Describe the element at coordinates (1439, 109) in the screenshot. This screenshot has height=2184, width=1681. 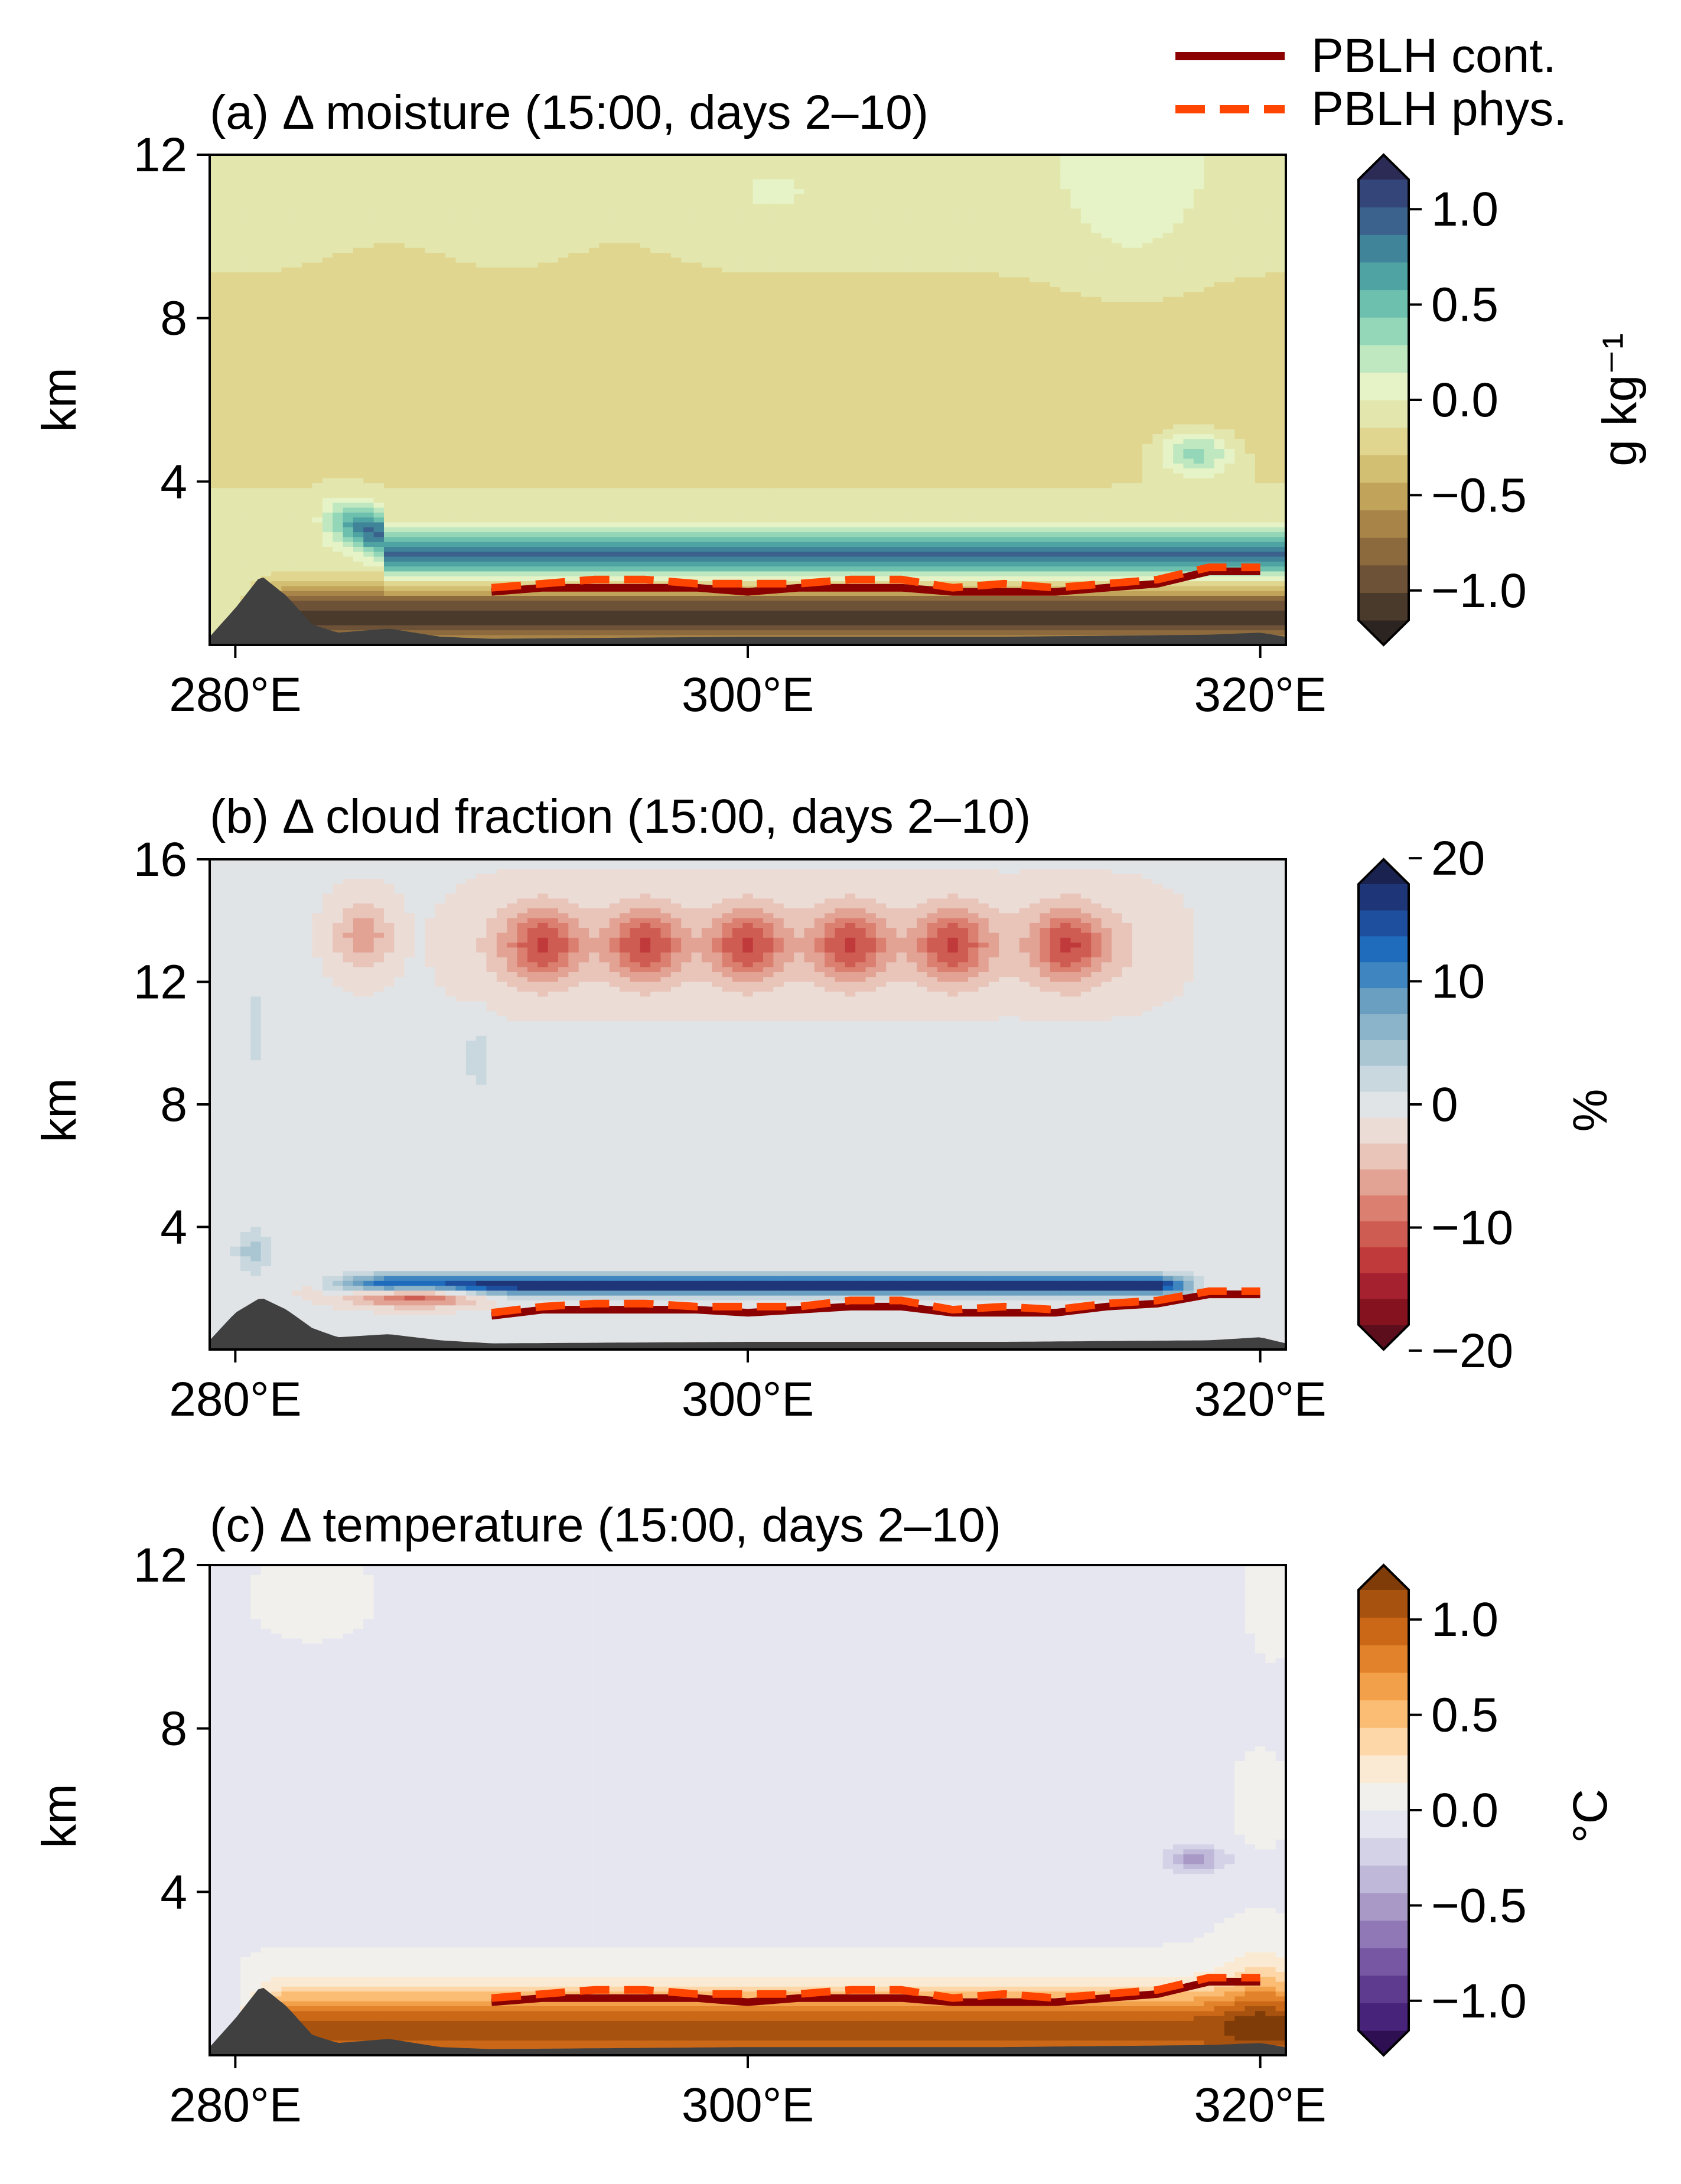
I see `legend-label-pblh-phys: PBLH phys.` at that location.